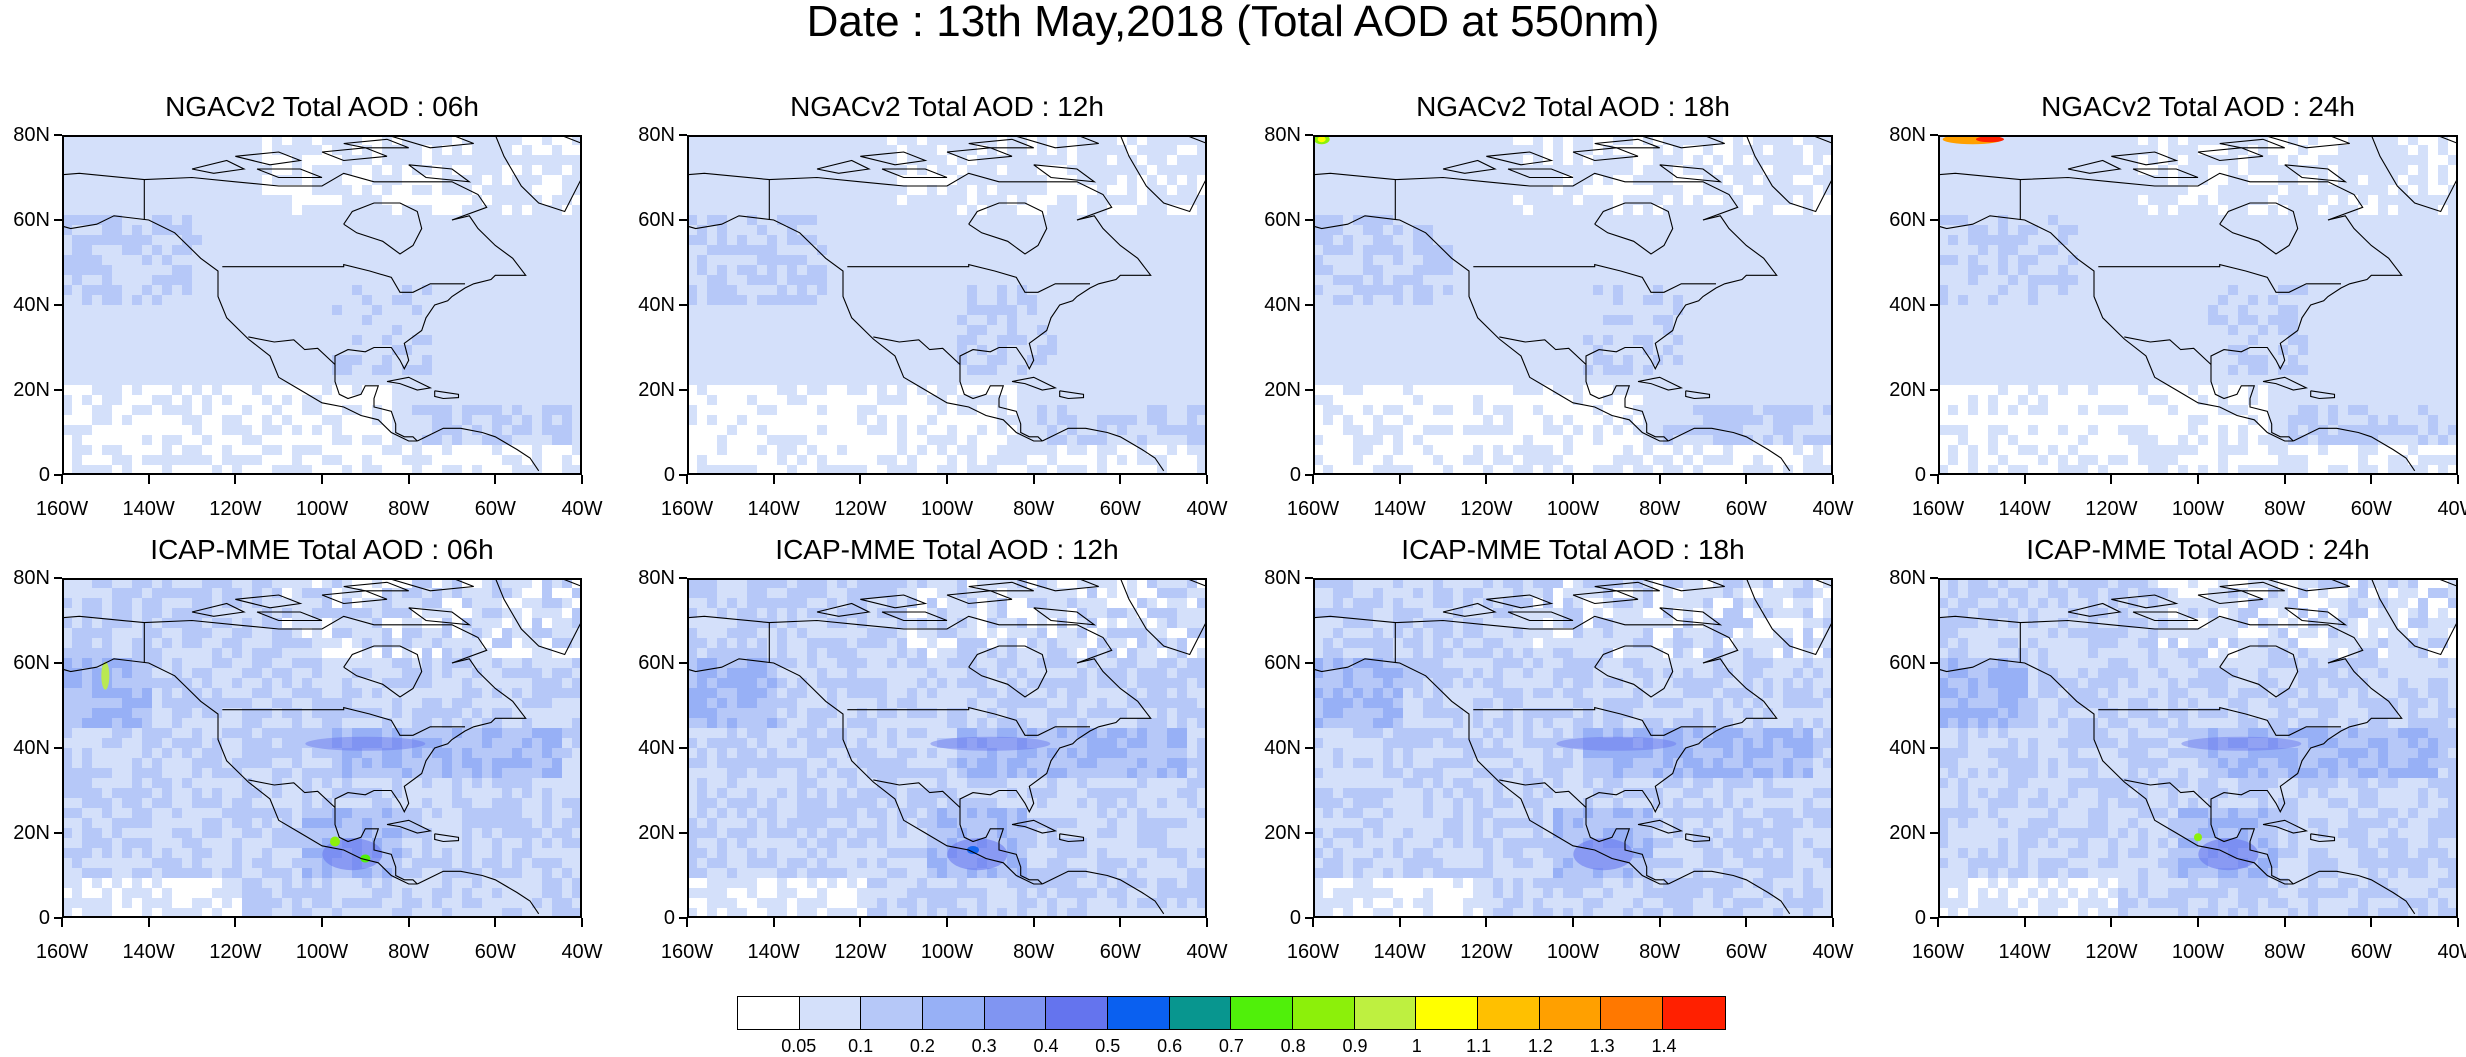 This screenshot has width=2466, height=1057. Describe the element at coordinates (1660, 479) in the screenshot. I see `lon-tick` at that location.